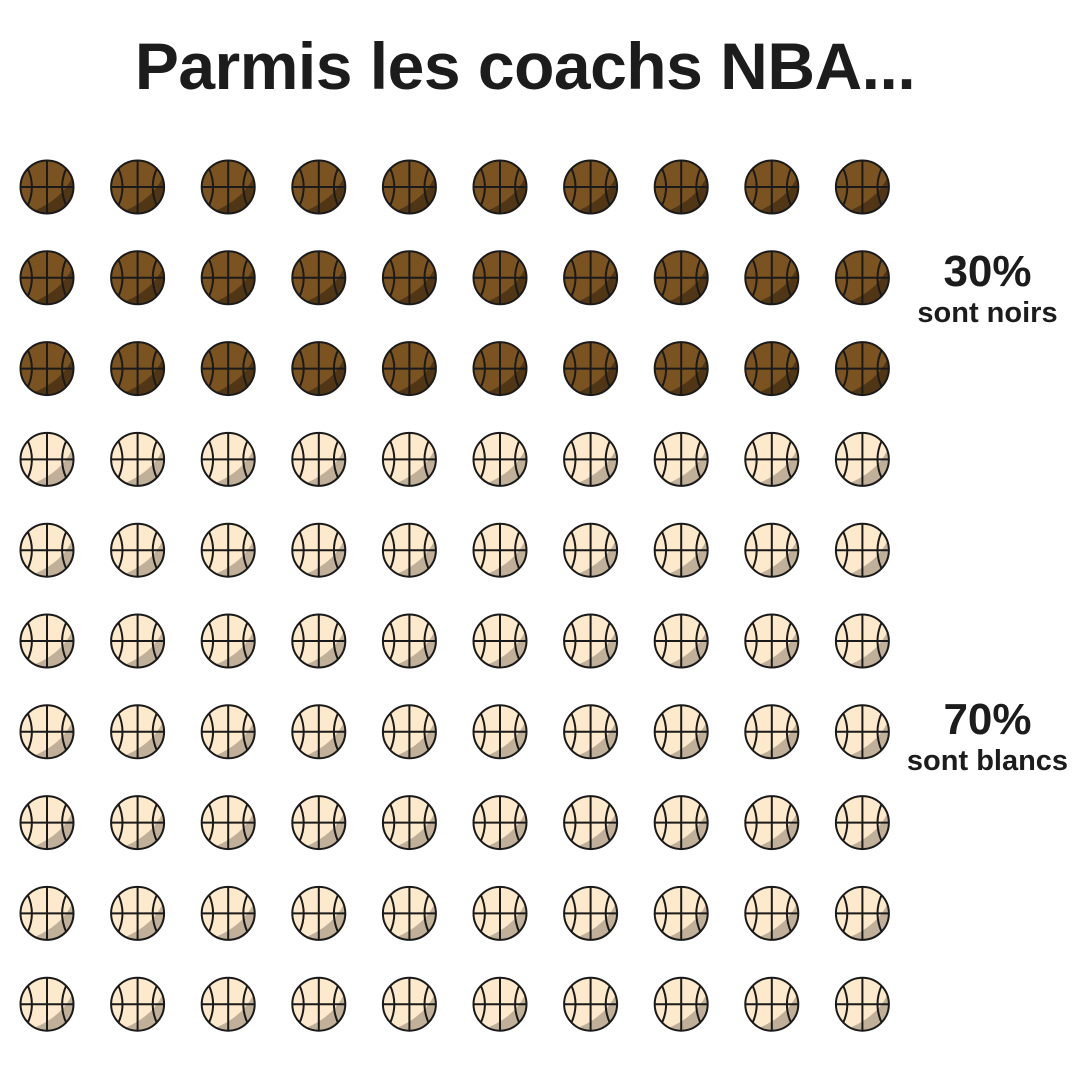  I want to click on annotation-noirs-label: sont noirs, so click(987, 313).